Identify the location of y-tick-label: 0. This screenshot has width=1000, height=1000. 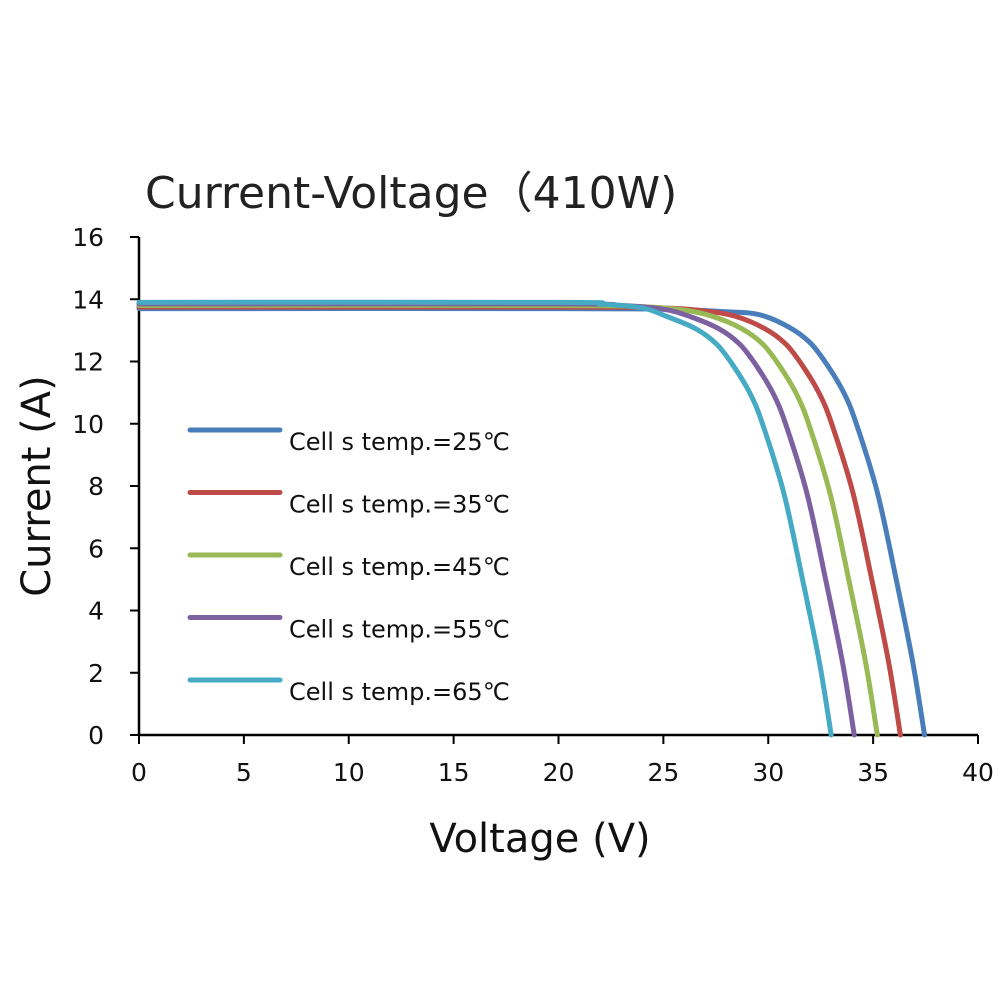
(96, 735).